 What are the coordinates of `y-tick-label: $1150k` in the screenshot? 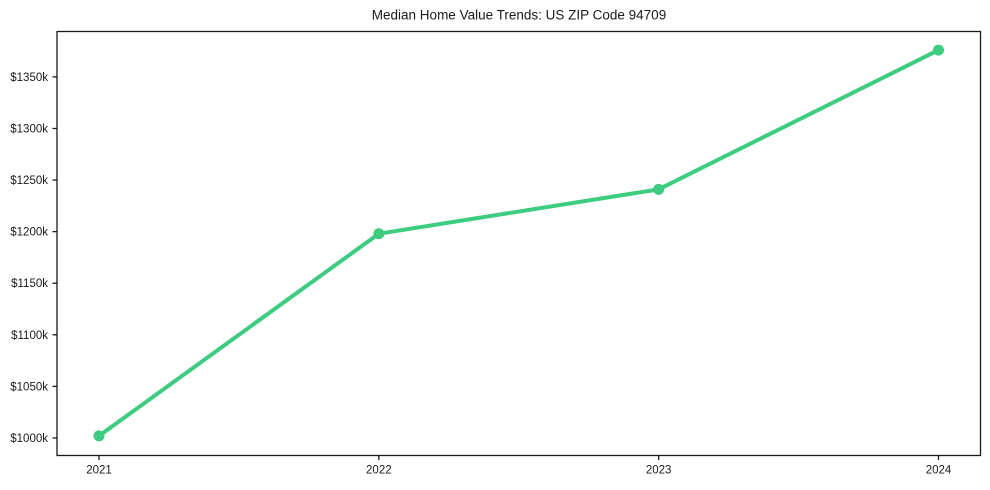 It's located at (29, 284).